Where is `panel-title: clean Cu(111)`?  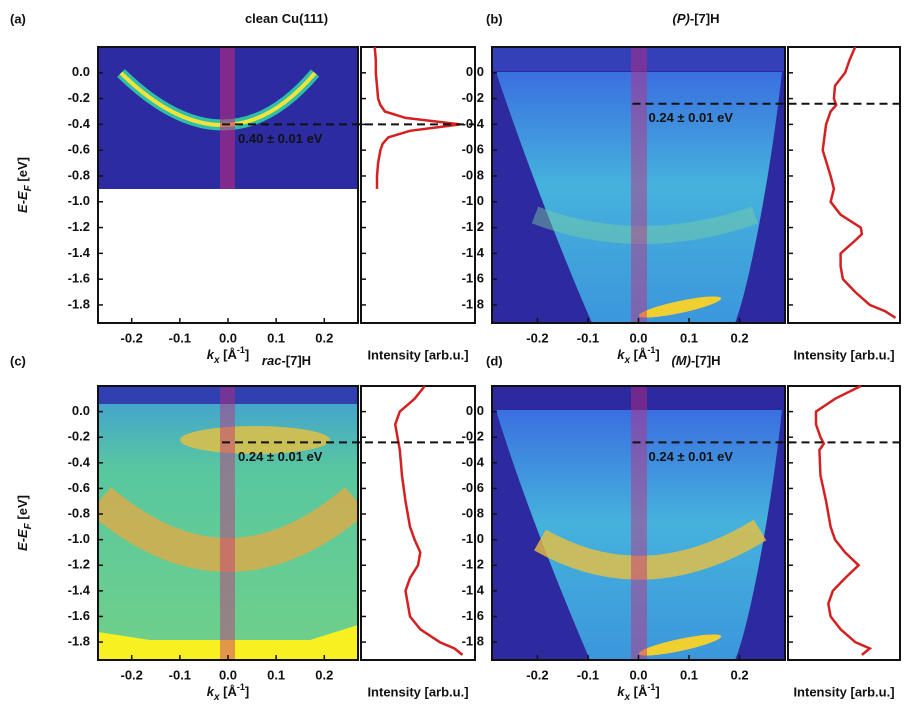 panel-title: clean Cu(111) is located at coordinates (286, 18).